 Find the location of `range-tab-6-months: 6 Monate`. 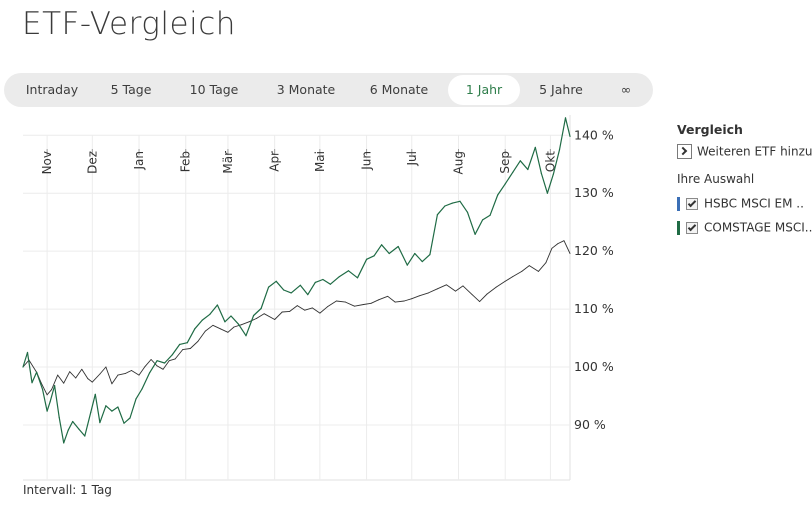

range-tab-6-months: 6 Monate is located at coordinates (399, 89).